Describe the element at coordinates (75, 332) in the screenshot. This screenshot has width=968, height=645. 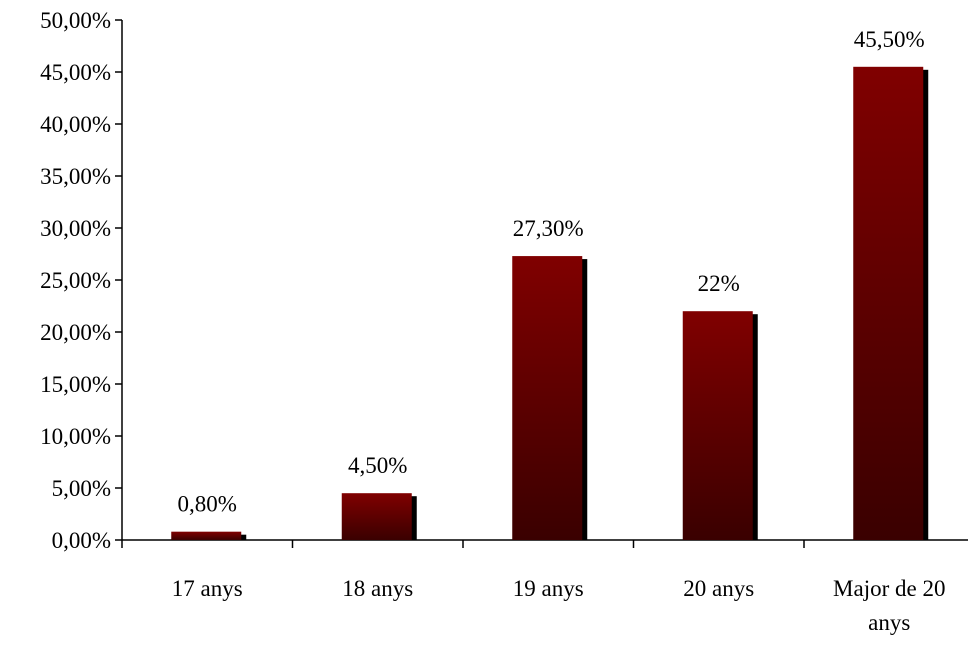
I see `y-tick-label: 20,00%` at that location.